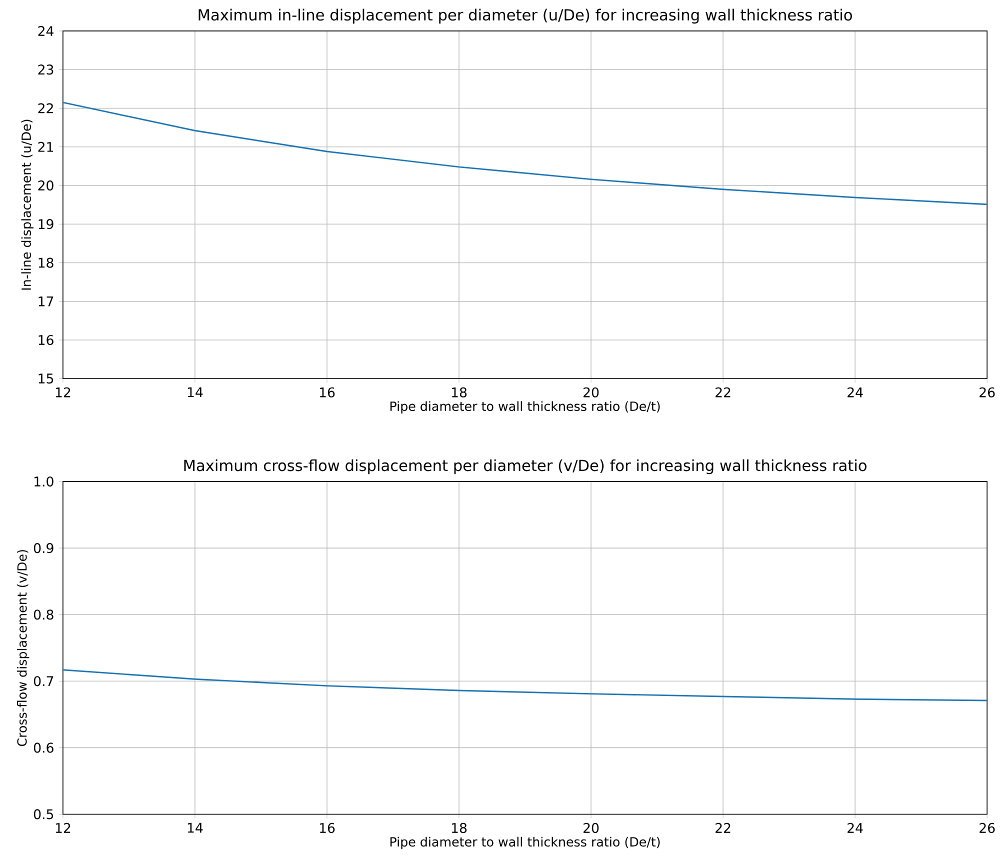 The width and height of the screenshot is (1000, 865). Describe the element at coordinates (46, 263) in the screenshot. I see `y-tick-label: 18` at that location.